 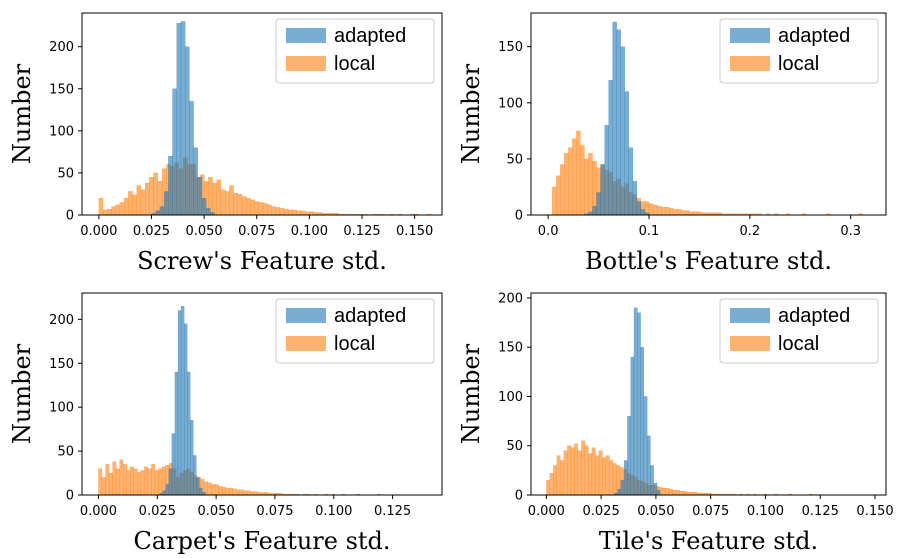 I want to click on y-tick-label: 0, so click(x=70, y=496).